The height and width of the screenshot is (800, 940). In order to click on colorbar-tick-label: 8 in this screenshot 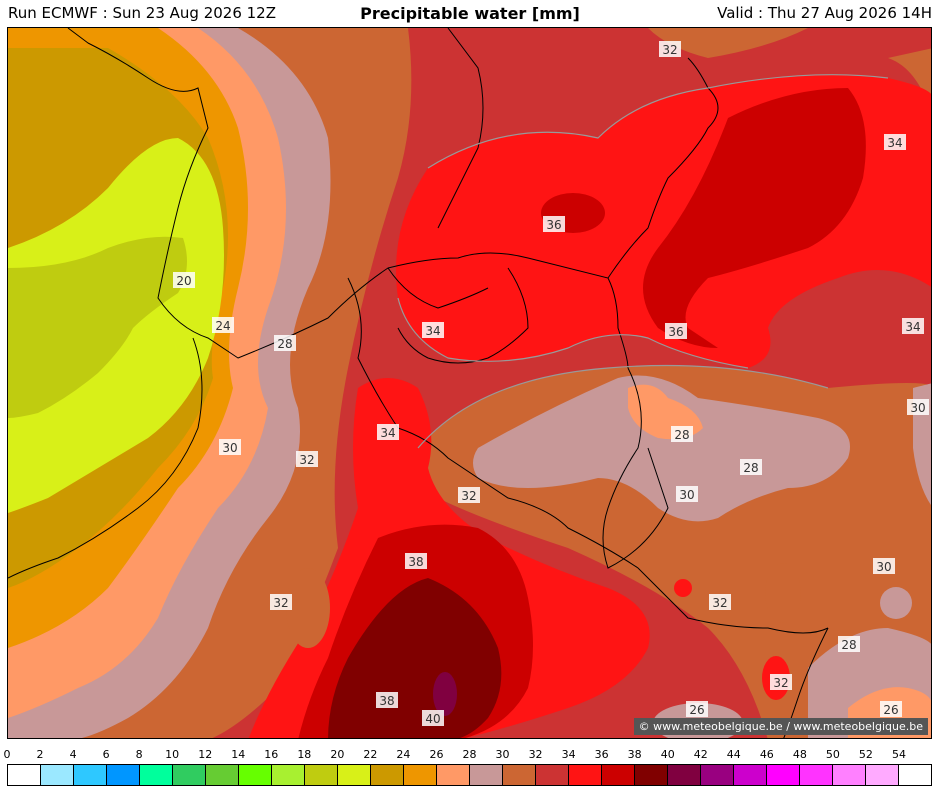, I will do `click(139, 754)`.